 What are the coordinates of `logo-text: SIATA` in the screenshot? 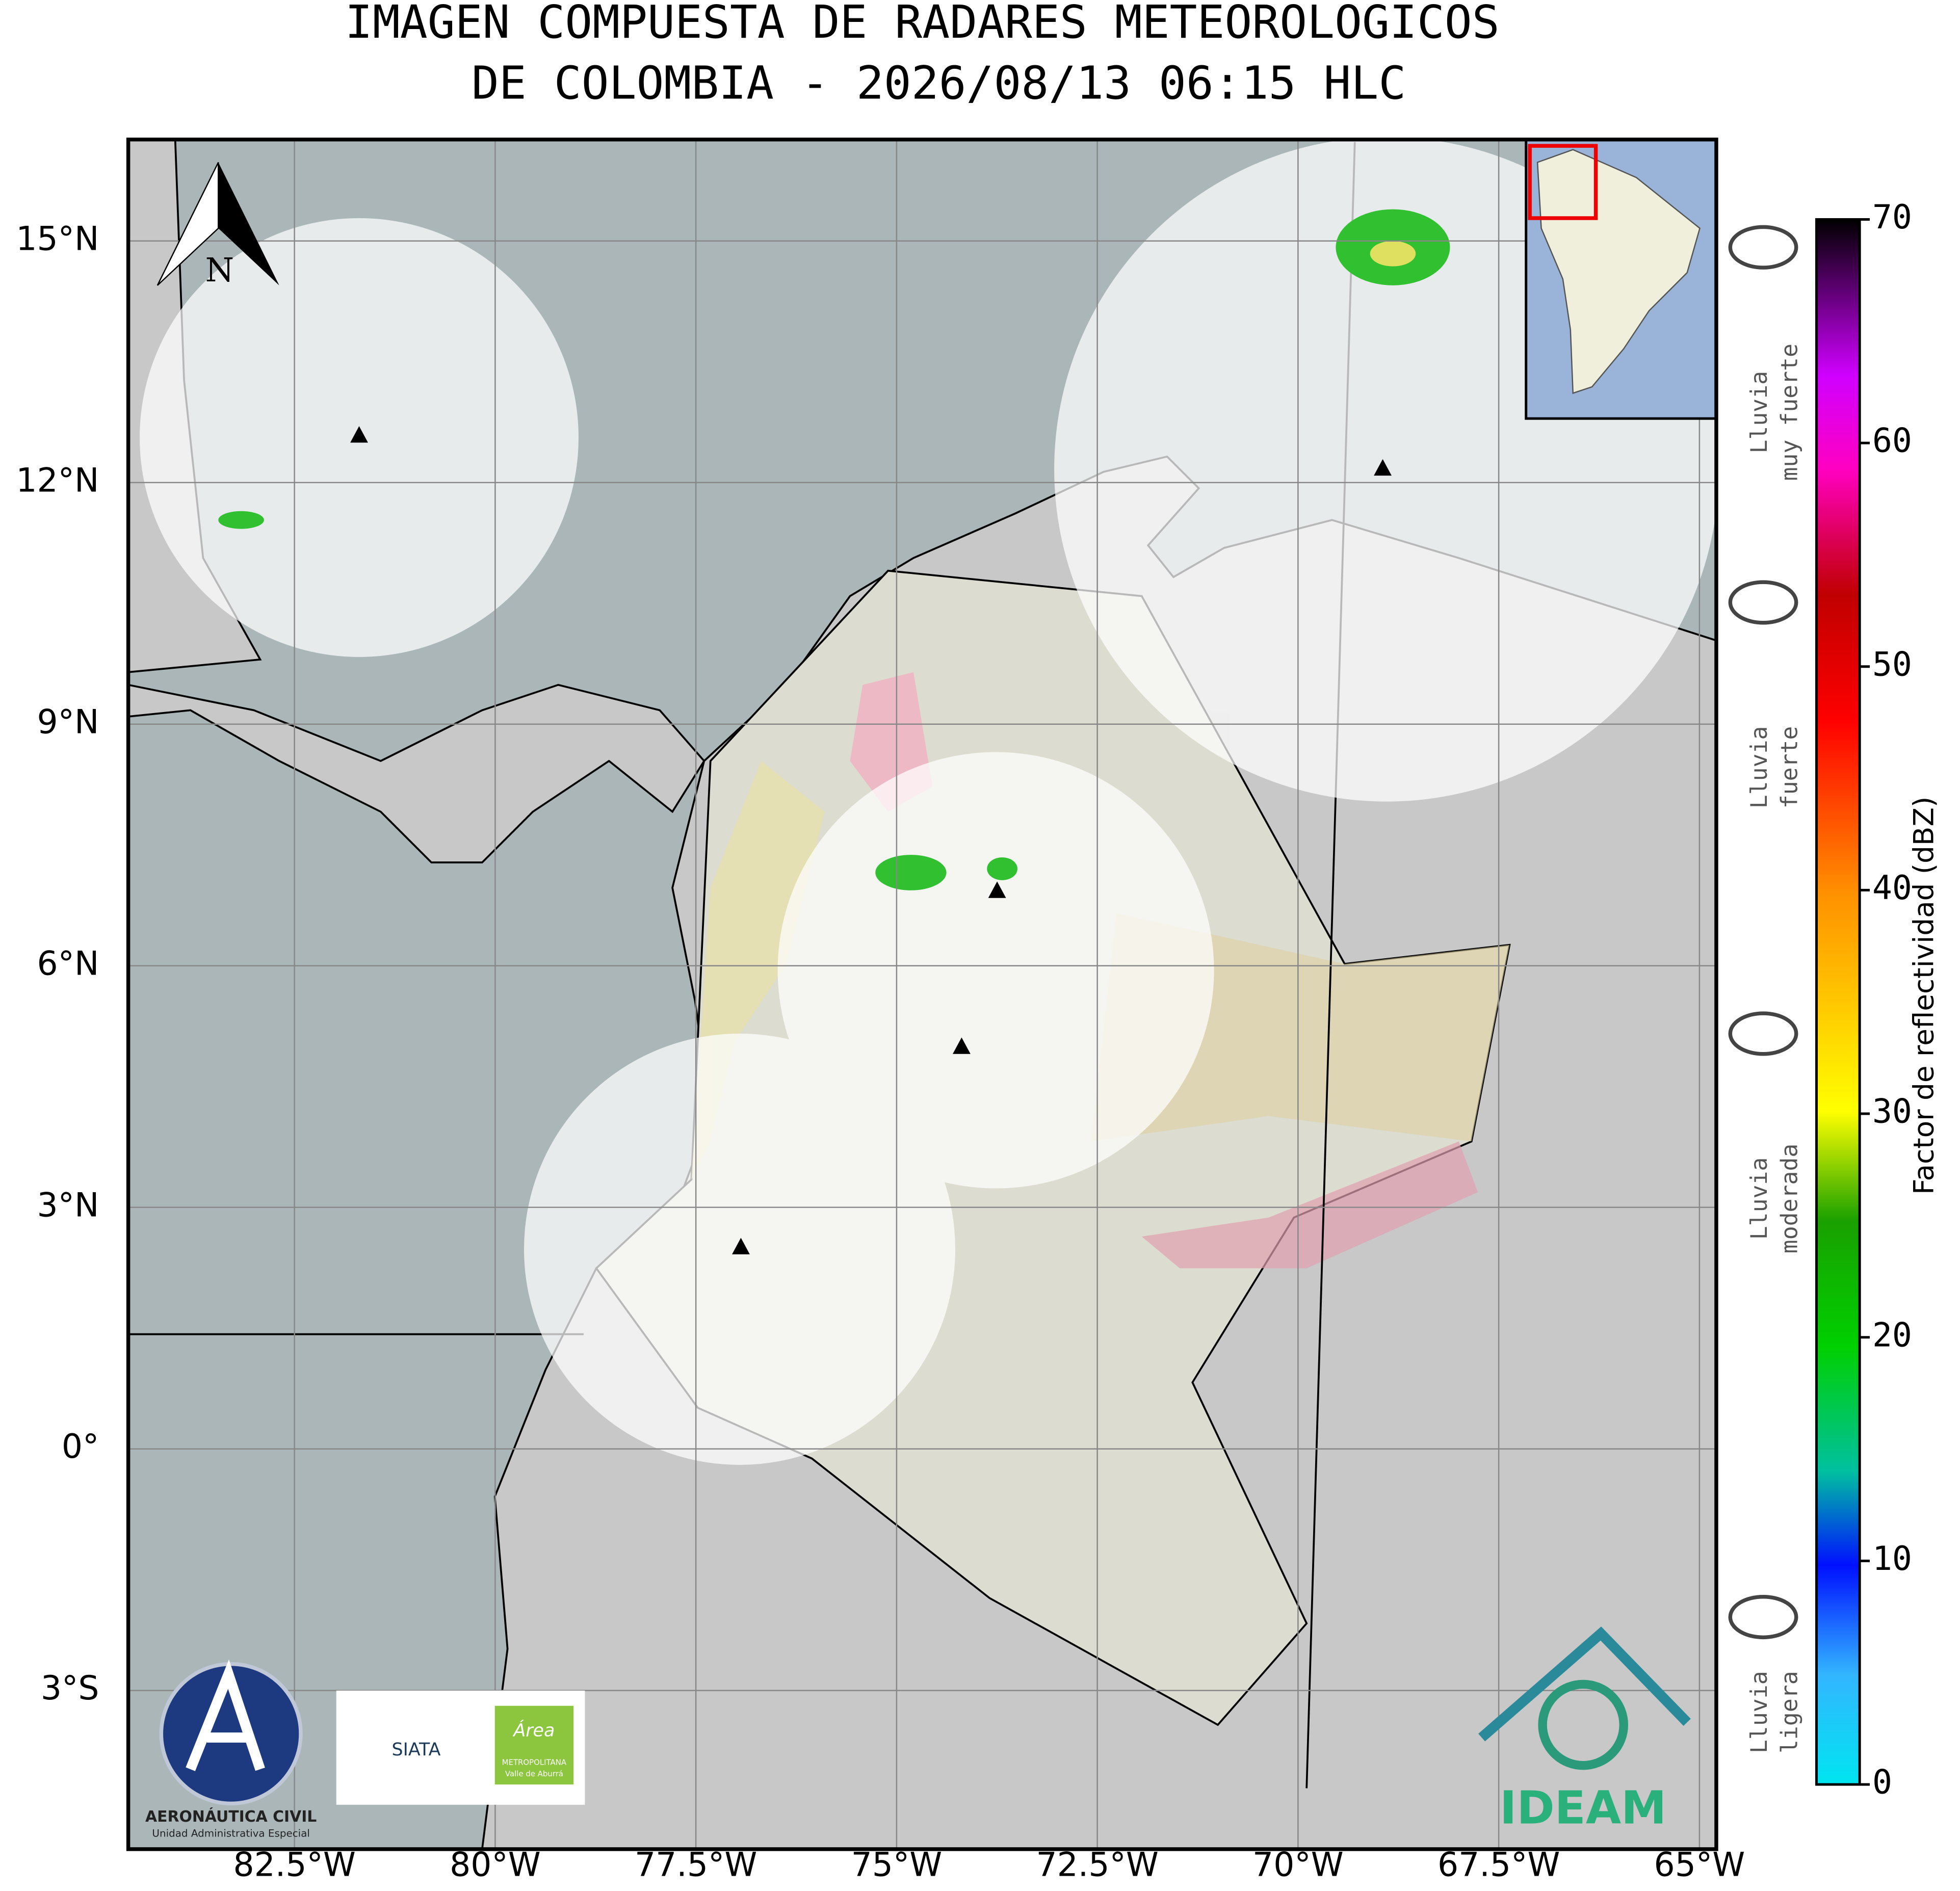 It's located at (416, 1750).